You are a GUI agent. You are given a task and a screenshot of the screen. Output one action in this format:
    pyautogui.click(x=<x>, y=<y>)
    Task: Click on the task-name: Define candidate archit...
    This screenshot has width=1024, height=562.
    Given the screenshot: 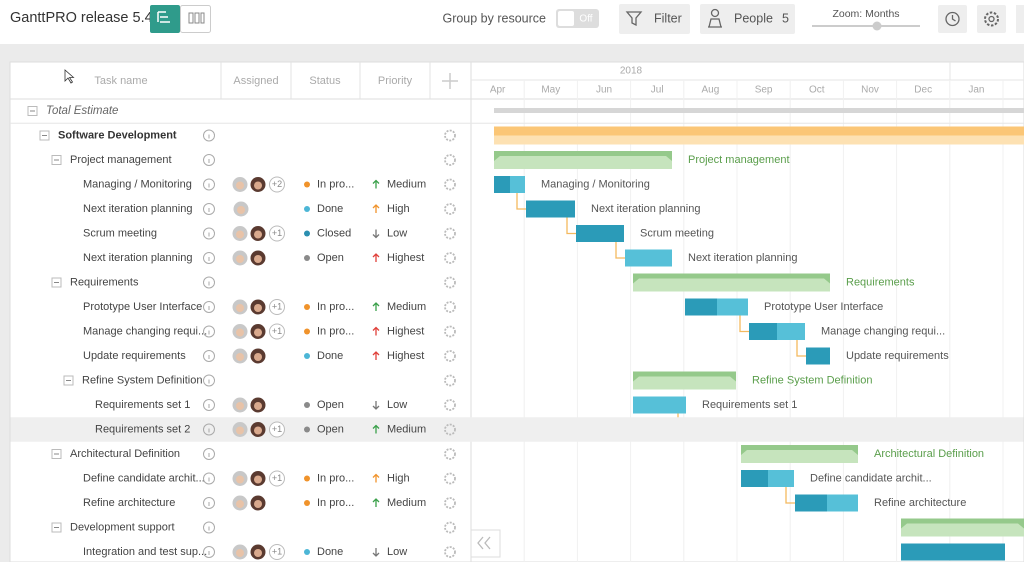 What is the action you would take?
    pyautogui.click(x=144, y=478)
    